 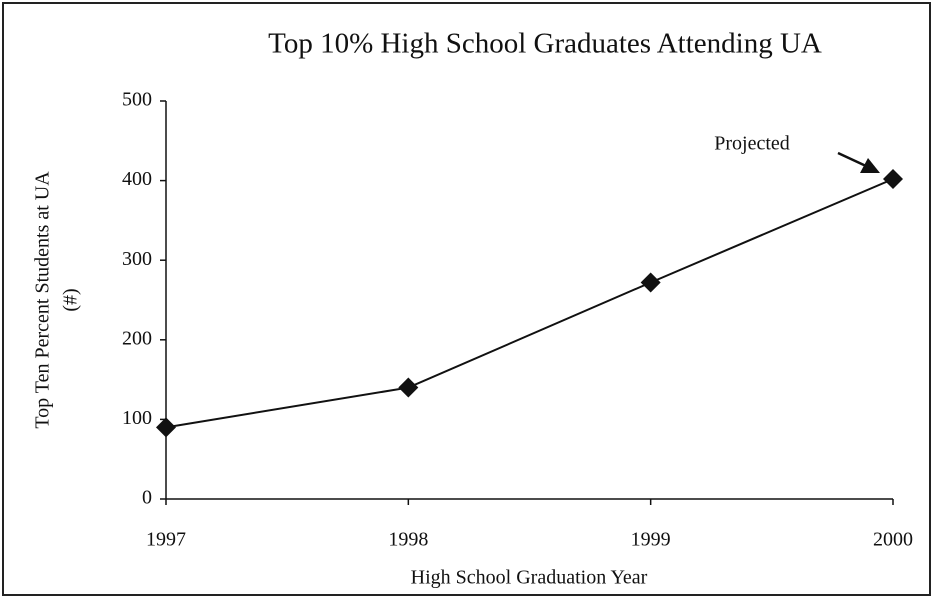 What do you see at coordinates (529, 578) in the screenshot?
I see `x-axis-label: High School Graduation Year` at bounding box center [529, 578].